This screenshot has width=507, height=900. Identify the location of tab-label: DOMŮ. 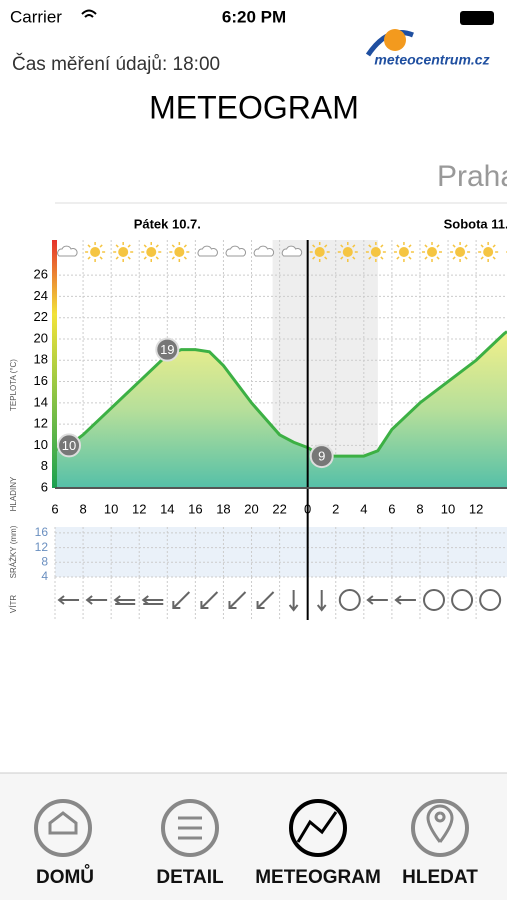
(65, 876).